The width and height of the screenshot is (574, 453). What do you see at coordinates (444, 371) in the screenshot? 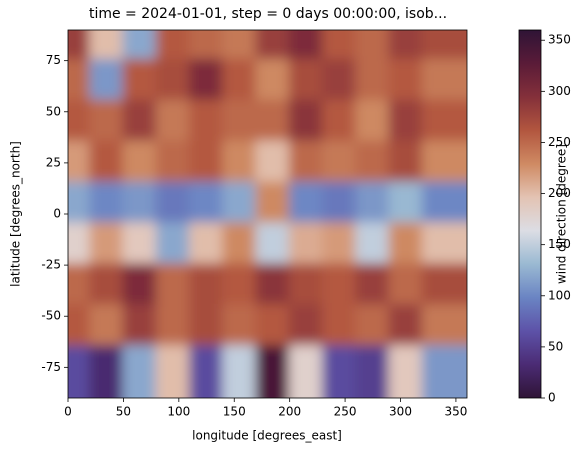
I see `heatmap-cell` at bounding box center [444, 371].